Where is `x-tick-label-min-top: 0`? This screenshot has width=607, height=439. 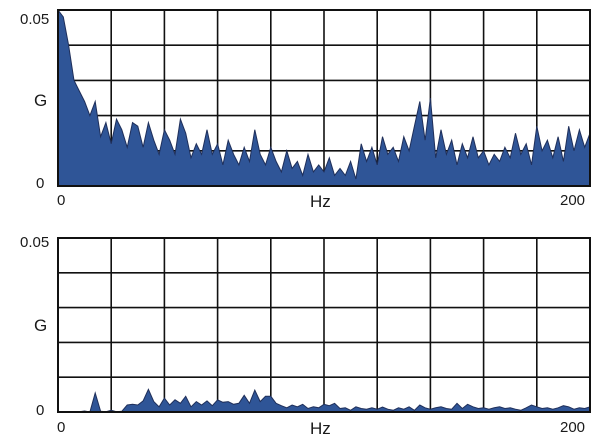 x-tick-label-min-top: 0 is located at coordinates (61, 200).